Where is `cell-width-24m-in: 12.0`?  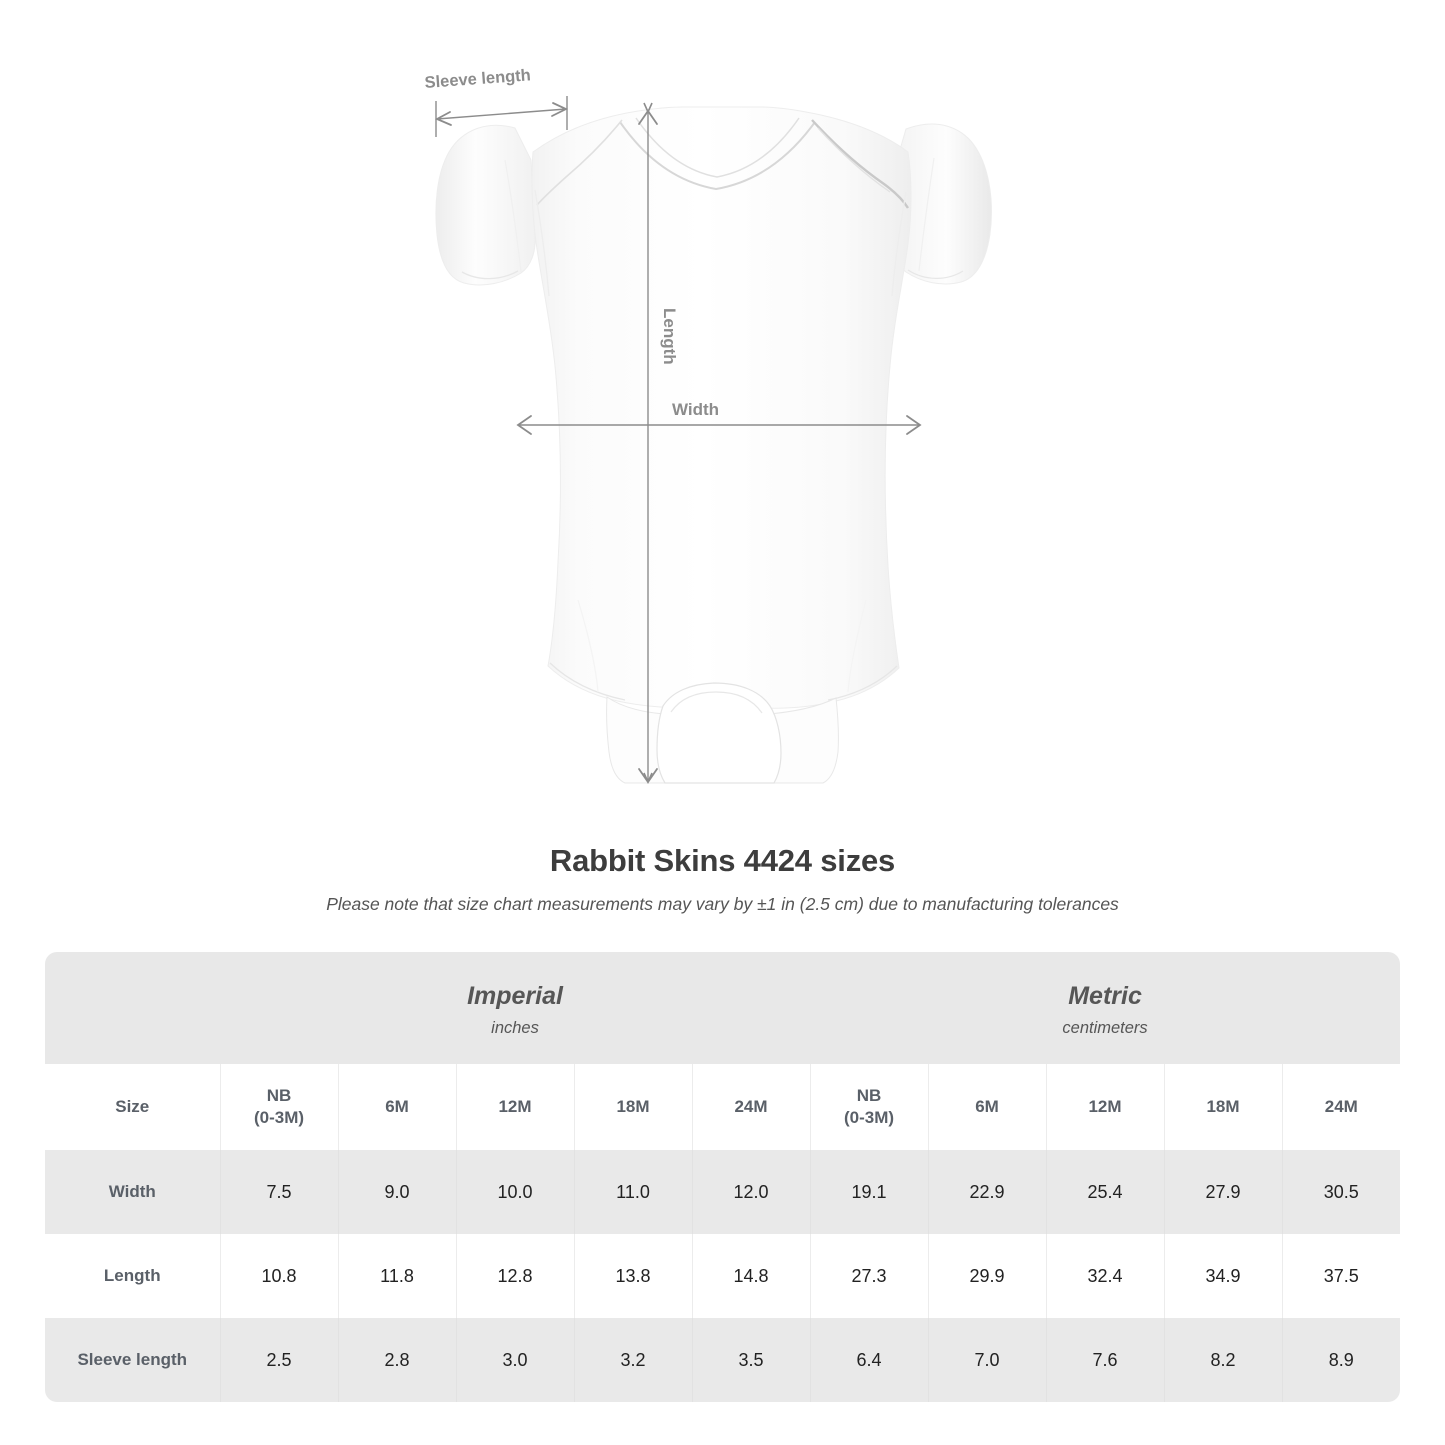 cell-width-24m-in: 12.0 is located at coordinates (751, 1192).